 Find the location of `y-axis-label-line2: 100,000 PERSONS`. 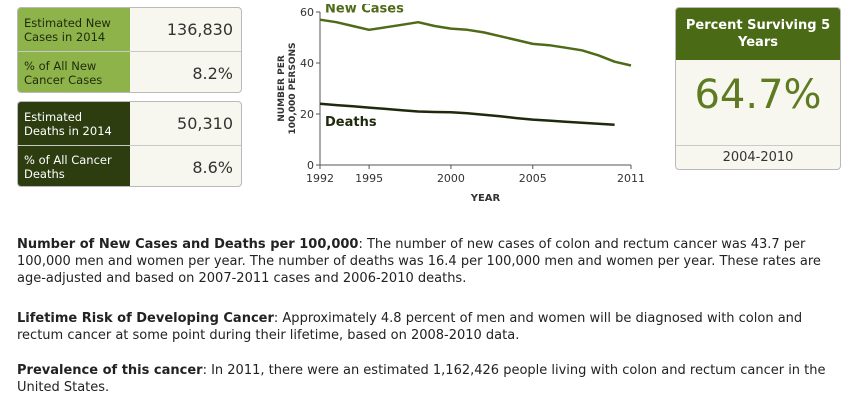

y-axis-label-line2: 100,000 PERSONS is located at coordinates (293, 89).